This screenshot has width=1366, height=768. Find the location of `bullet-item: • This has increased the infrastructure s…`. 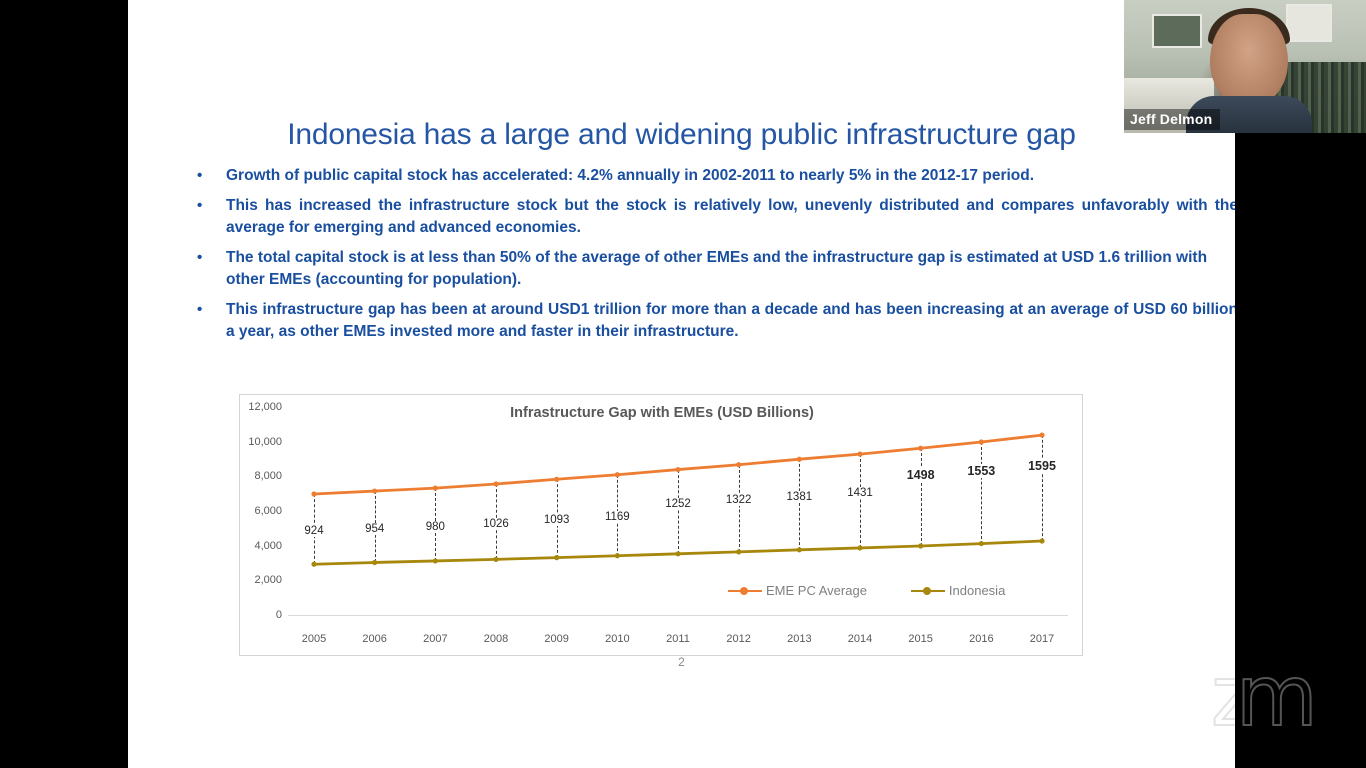

bullet-item: • This has increased the infrastructure s… is located at coordinates (711, 217).